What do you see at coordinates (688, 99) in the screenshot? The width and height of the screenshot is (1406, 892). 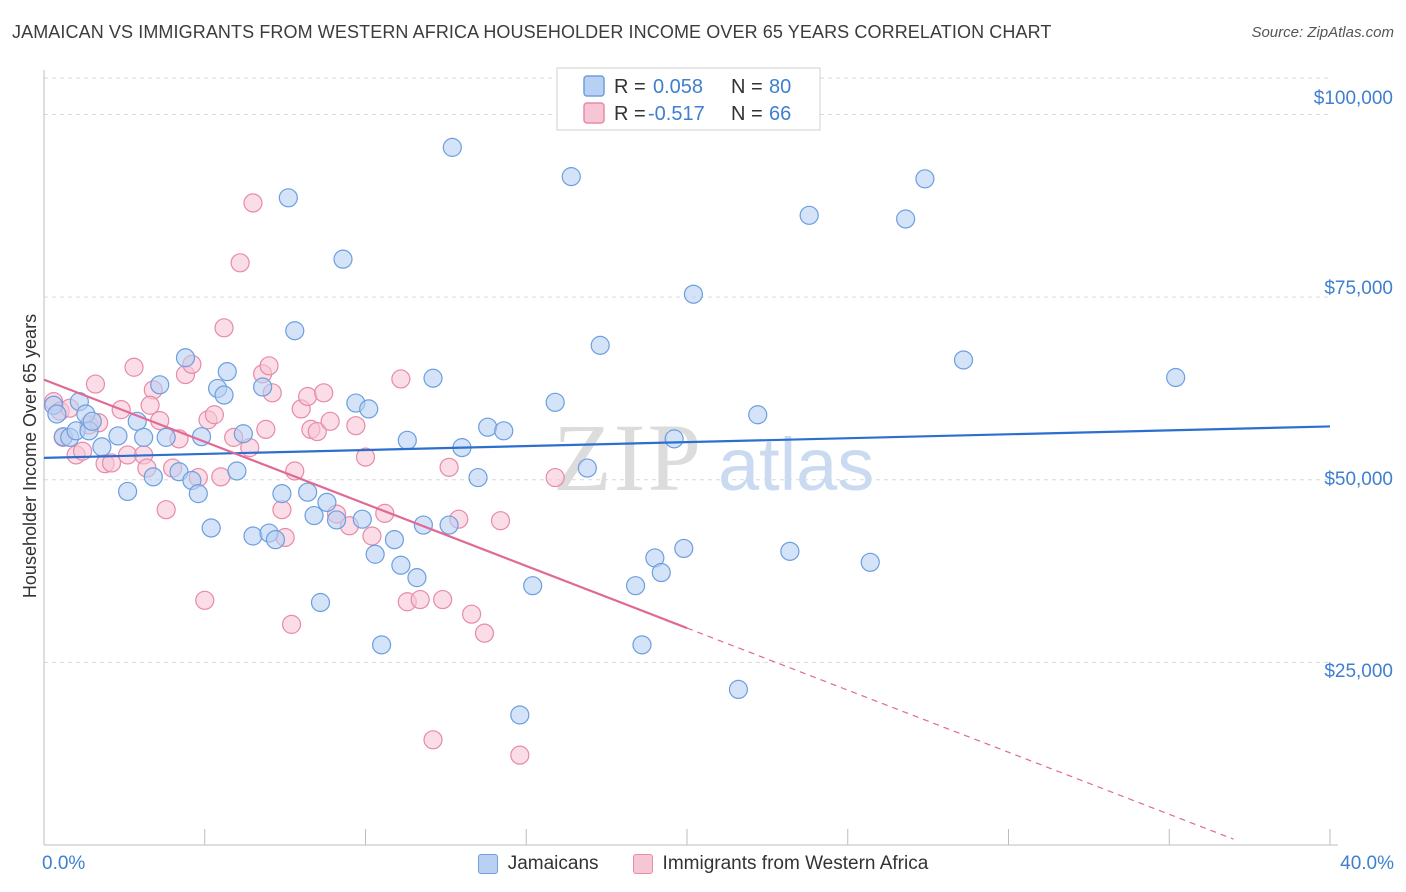 I see `stats-legend: R = 0.058 N = 80 R = -0.517 N = 66` at bounding box center [688, 99].